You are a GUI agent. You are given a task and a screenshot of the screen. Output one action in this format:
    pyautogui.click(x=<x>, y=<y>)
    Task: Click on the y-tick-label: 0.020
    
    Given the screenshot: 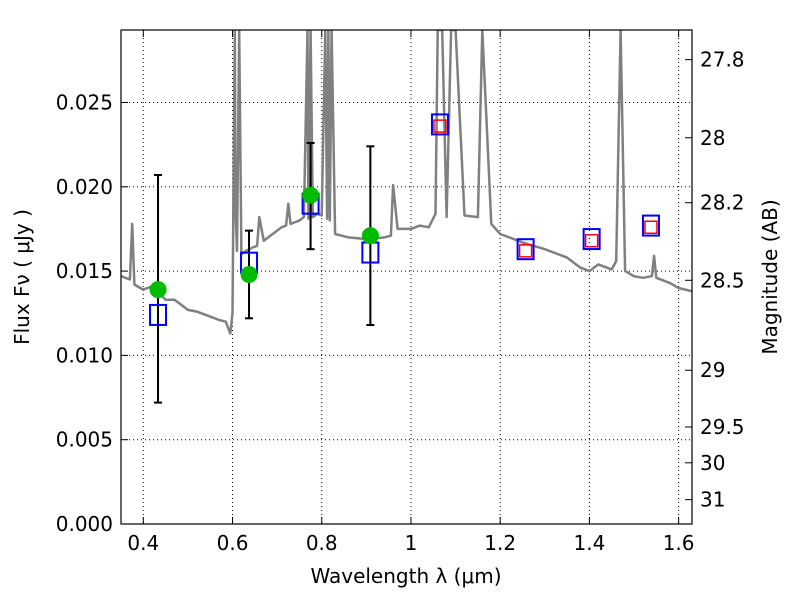 What is the action you would take?
    pyautogui.click(x=84, y=187)
    